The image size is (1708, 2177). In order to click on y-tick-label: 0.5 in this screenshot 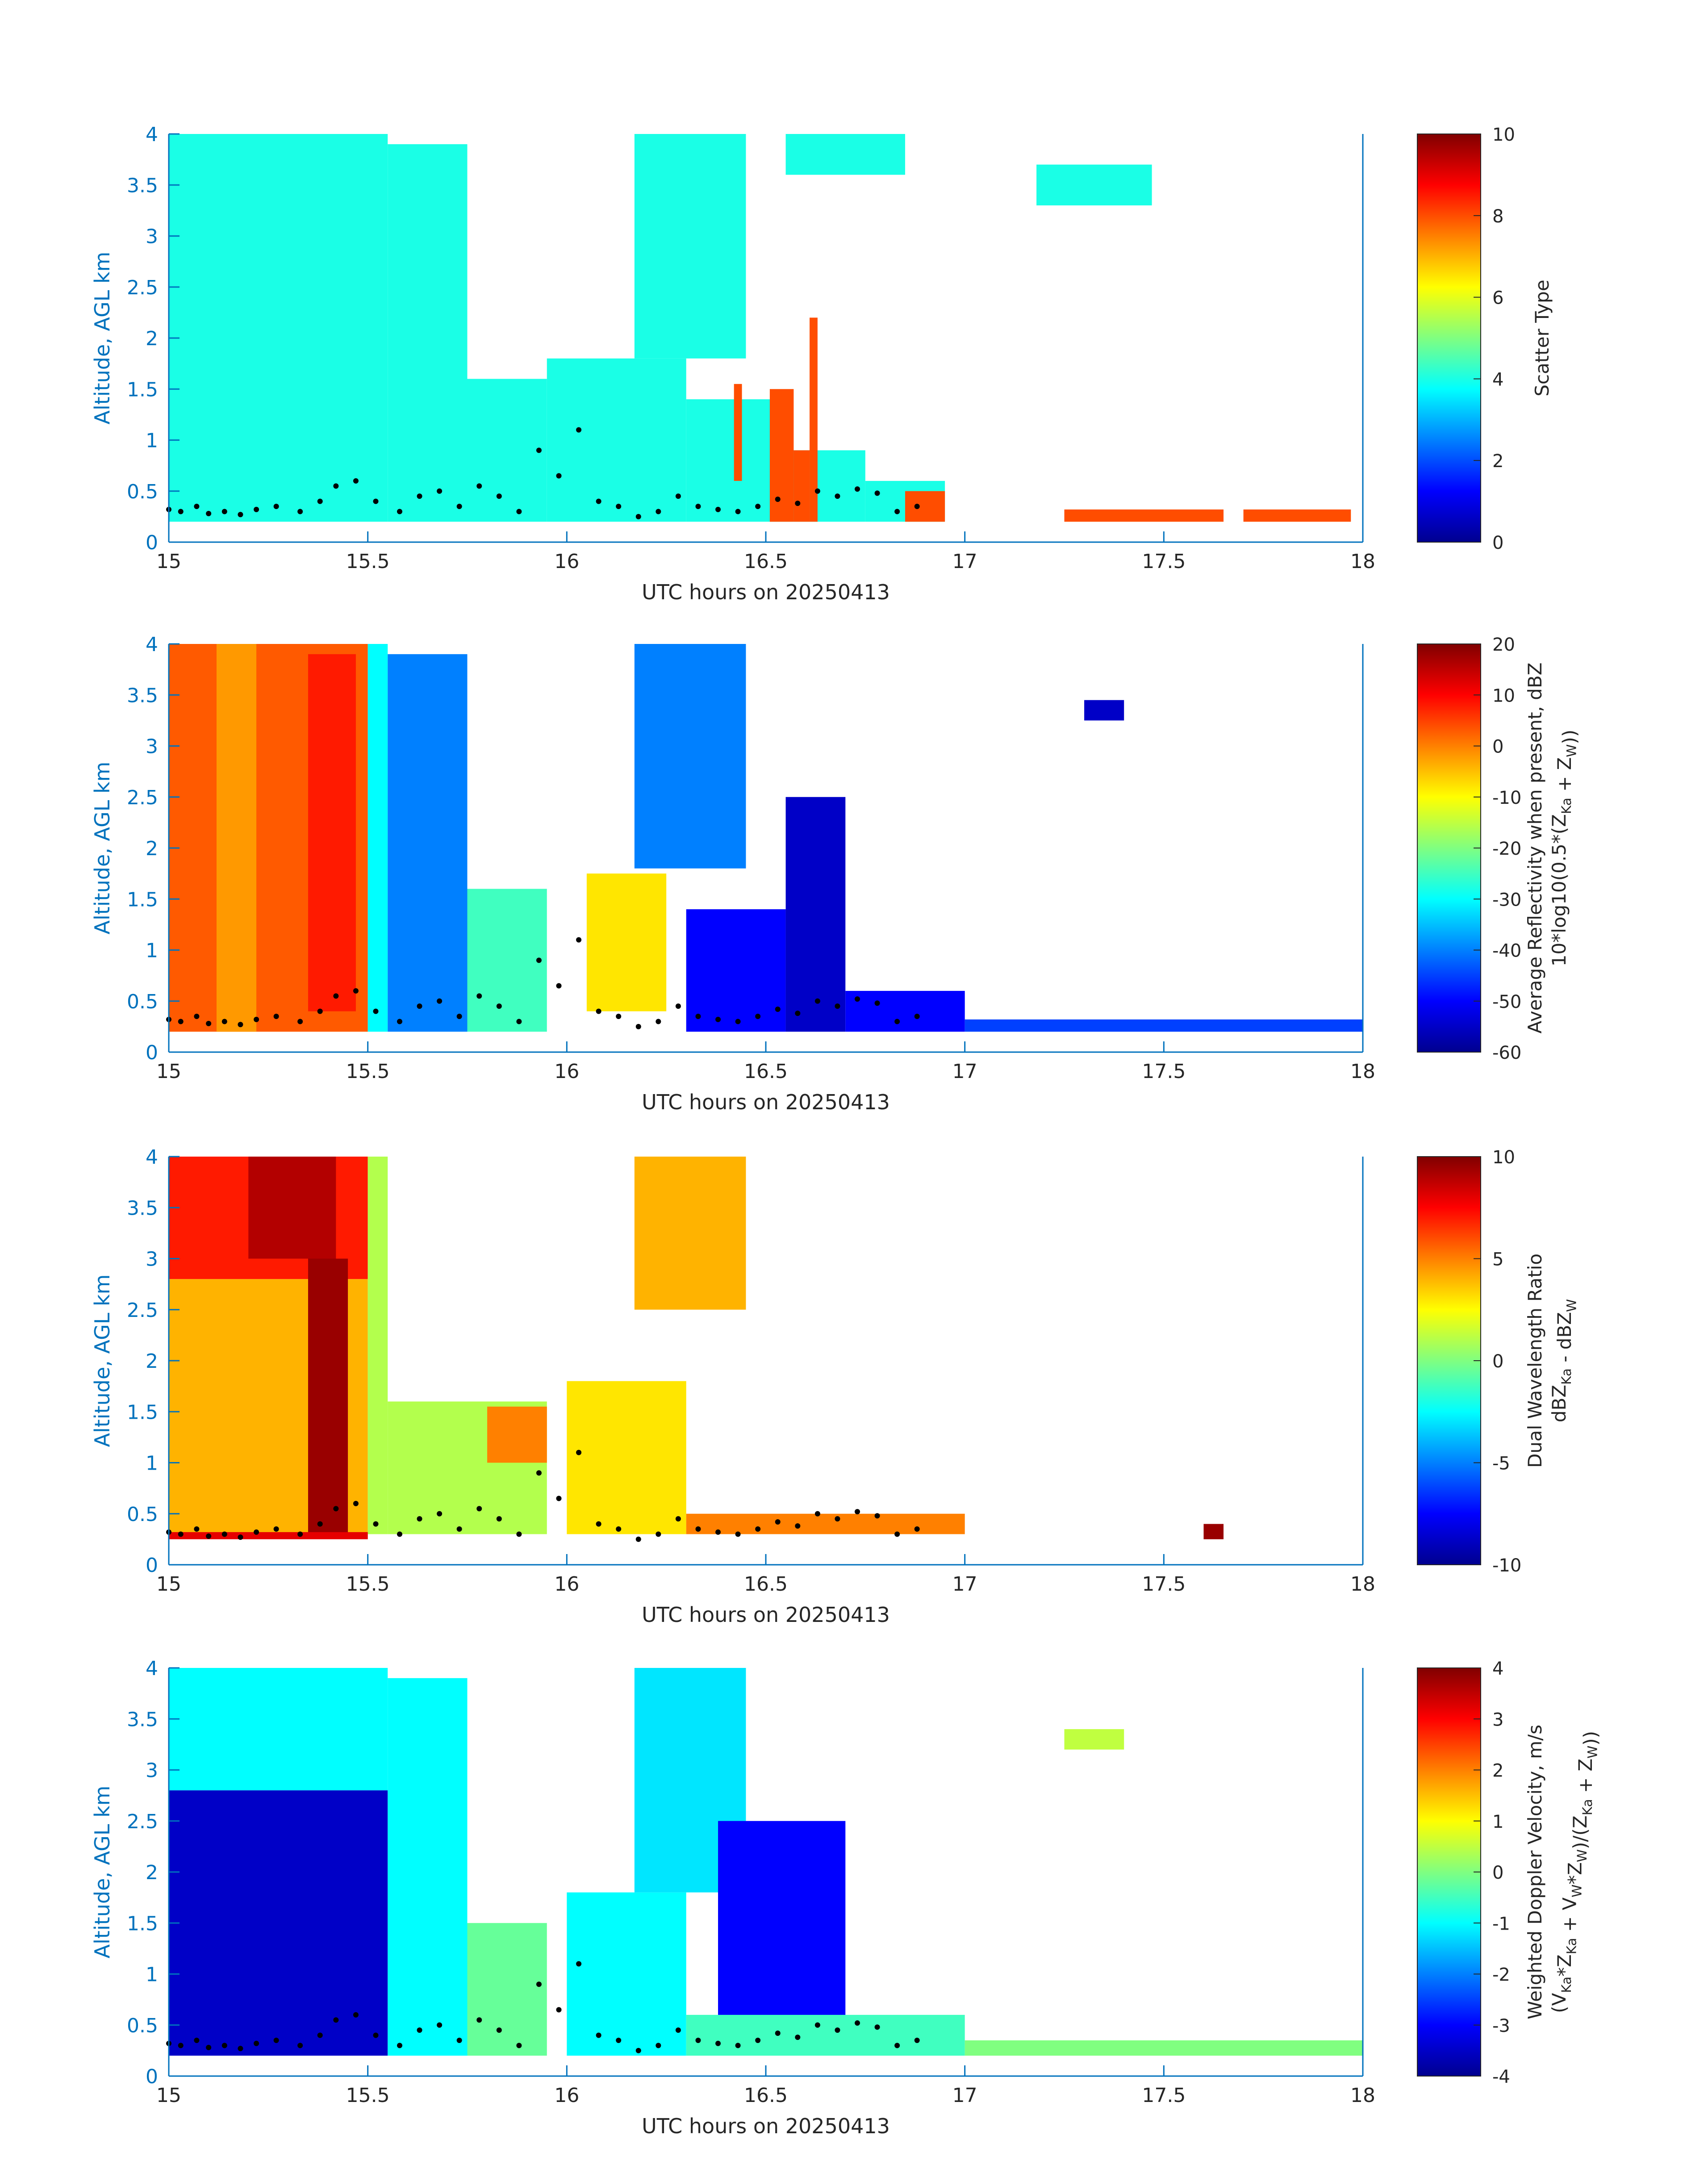, I will do `click(142, 2025)`.